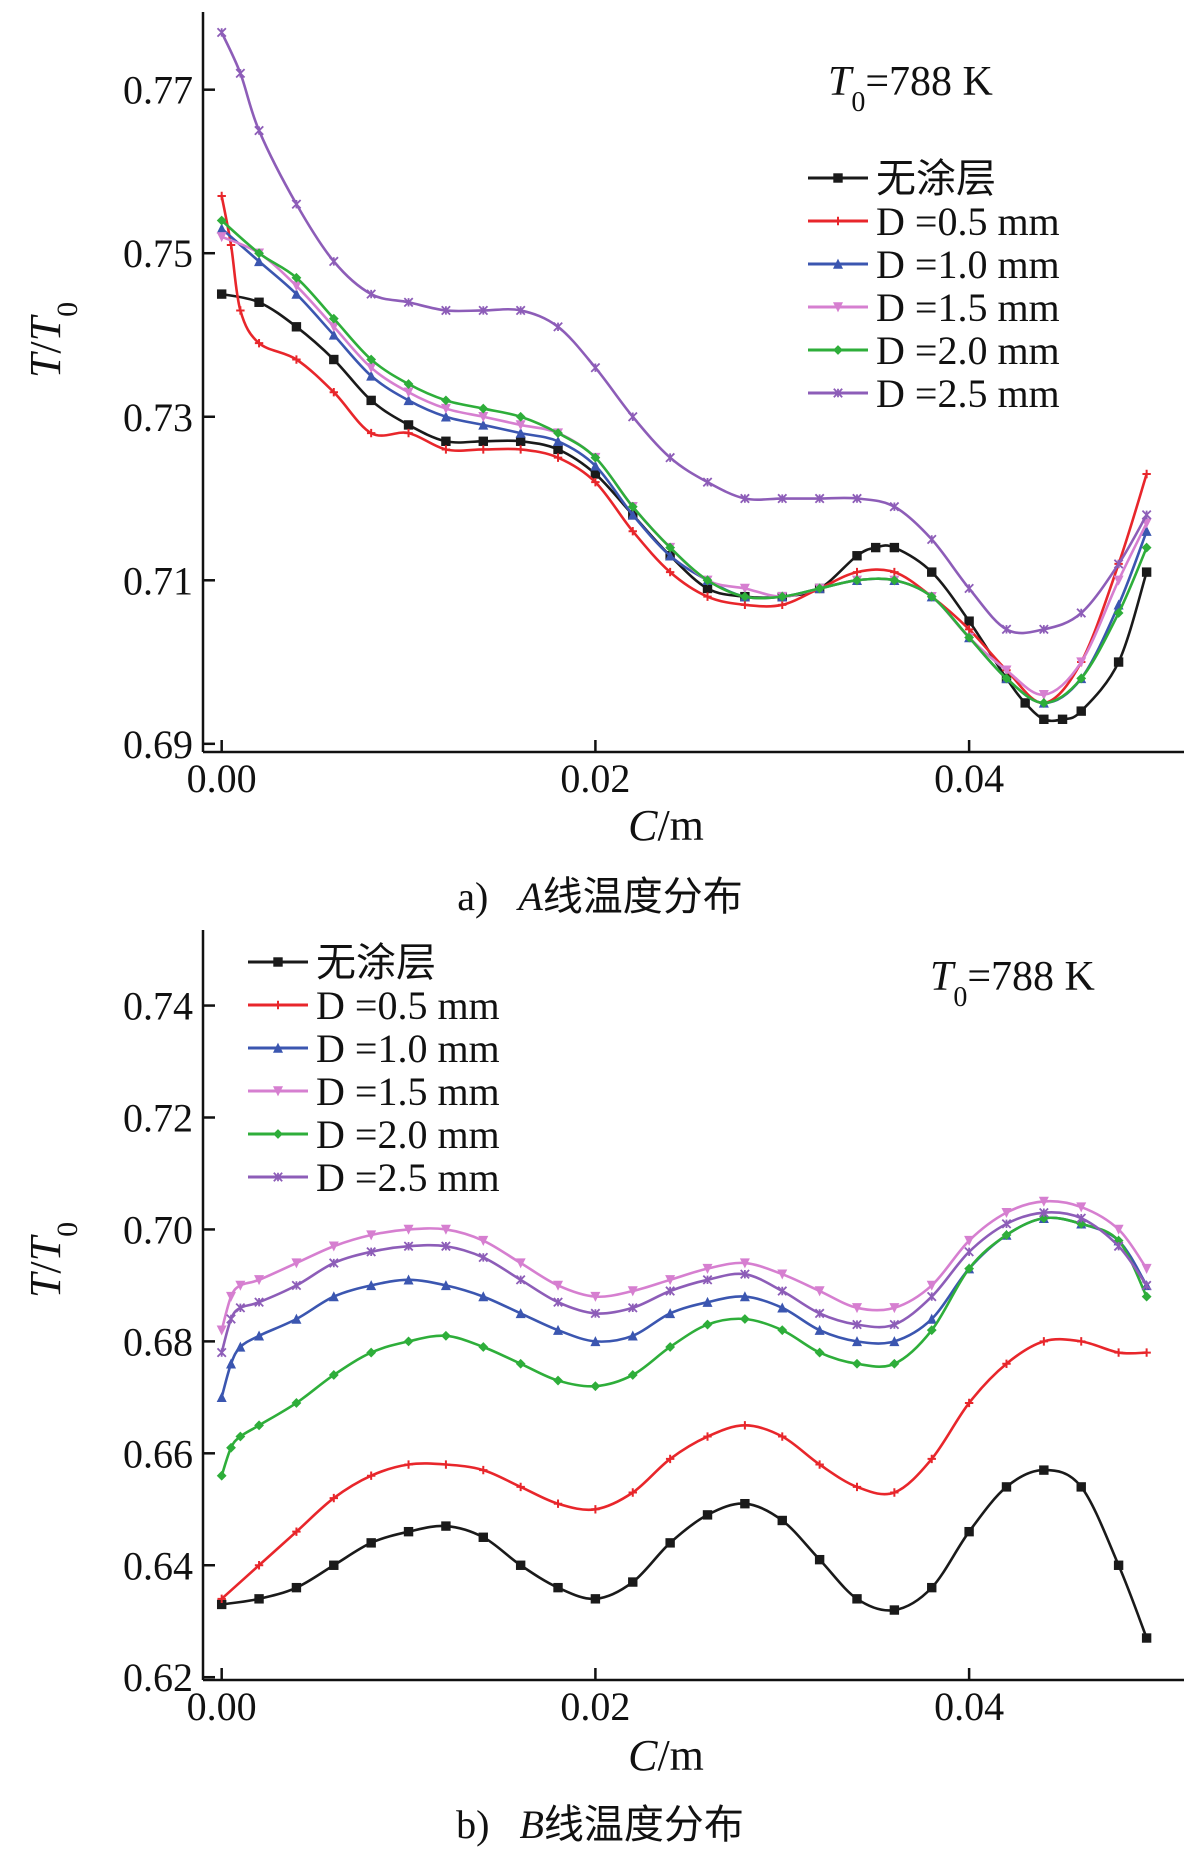 The image size is (1200, 1852). What do you see at coordinates (595, 1706) in the screenshot?
I see `x-tick-label: 0.02` at bounding box center [595, 1706].